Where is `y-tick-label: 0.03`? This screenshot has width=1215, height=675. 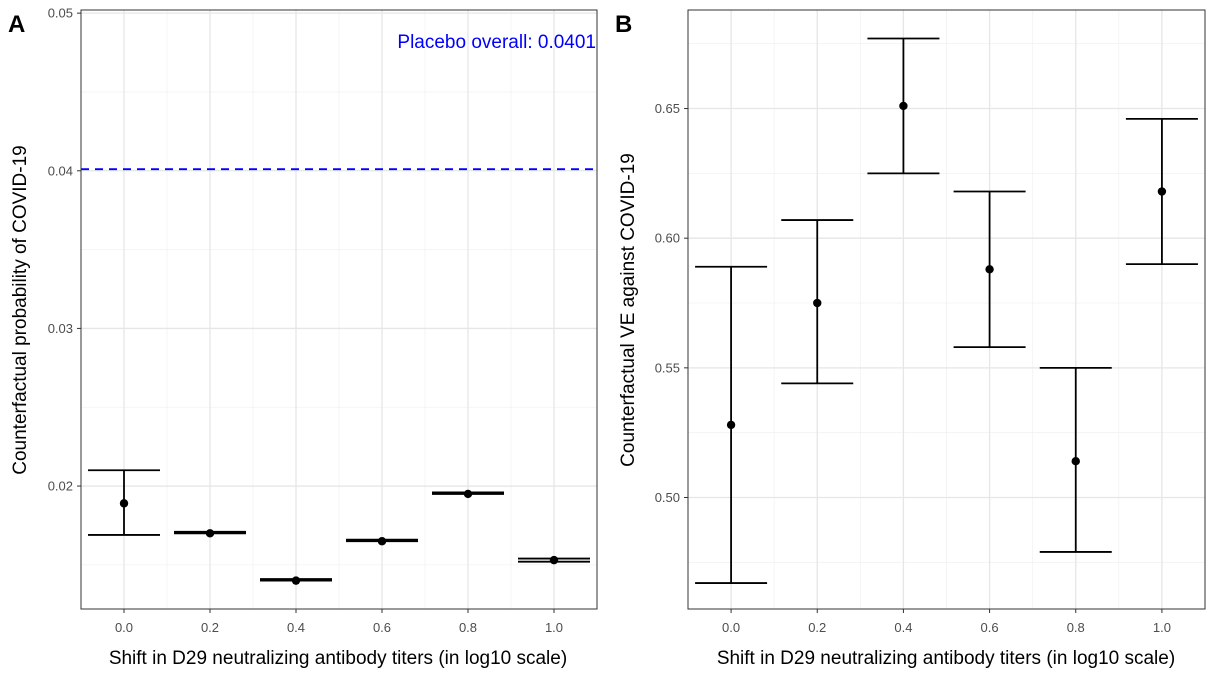 y-tick-label: 0.03 is located at coordinates (60, 328).